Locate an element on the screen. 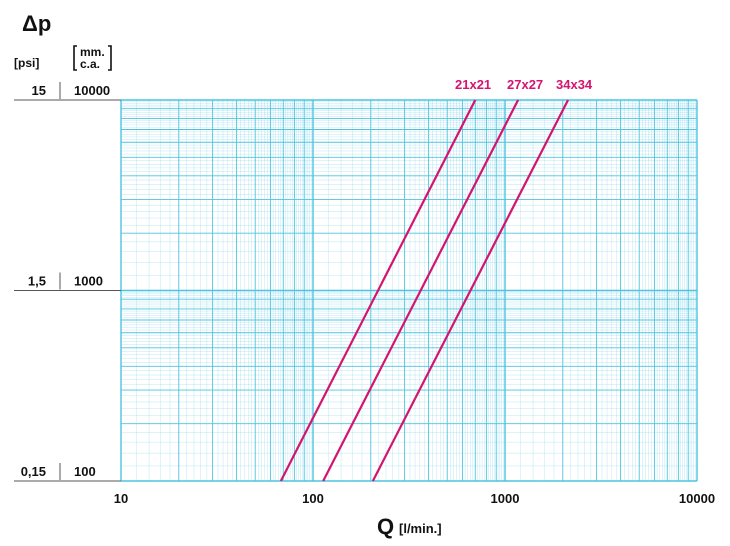 This screenshot has height=546, width=730. x-tick-labels: 10 100 1000 10000 is located at coordinates (414, 498).